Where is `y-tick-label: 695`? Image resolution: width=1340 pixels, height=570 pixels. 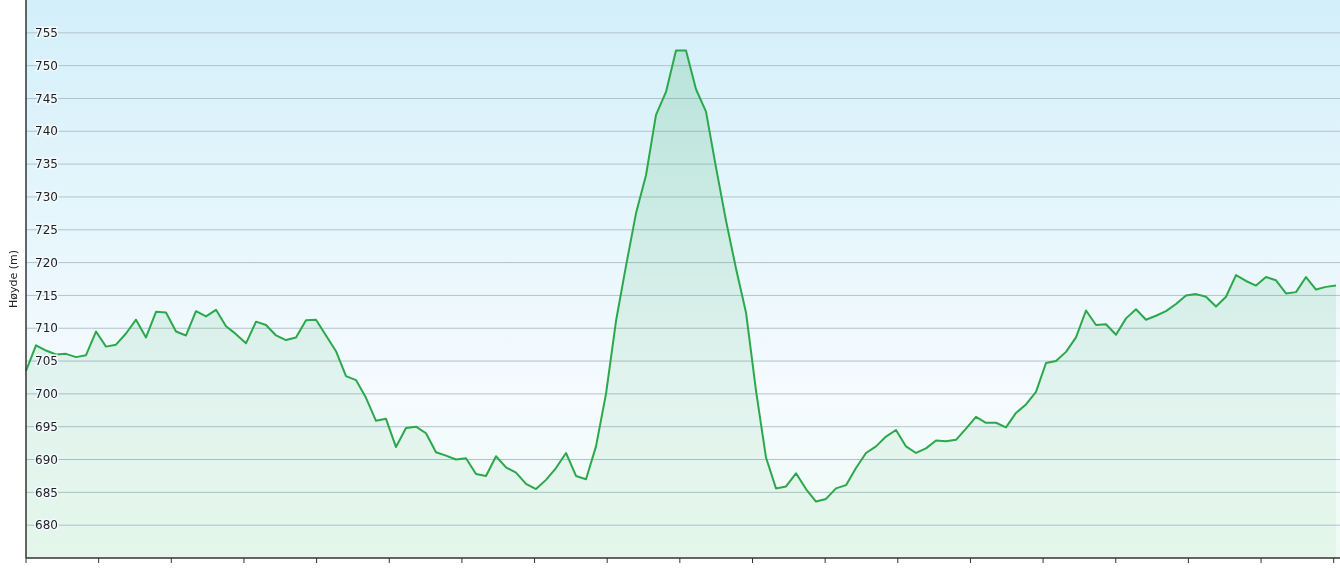
y-tick-label: 695 is located at coordinates (46, 426).